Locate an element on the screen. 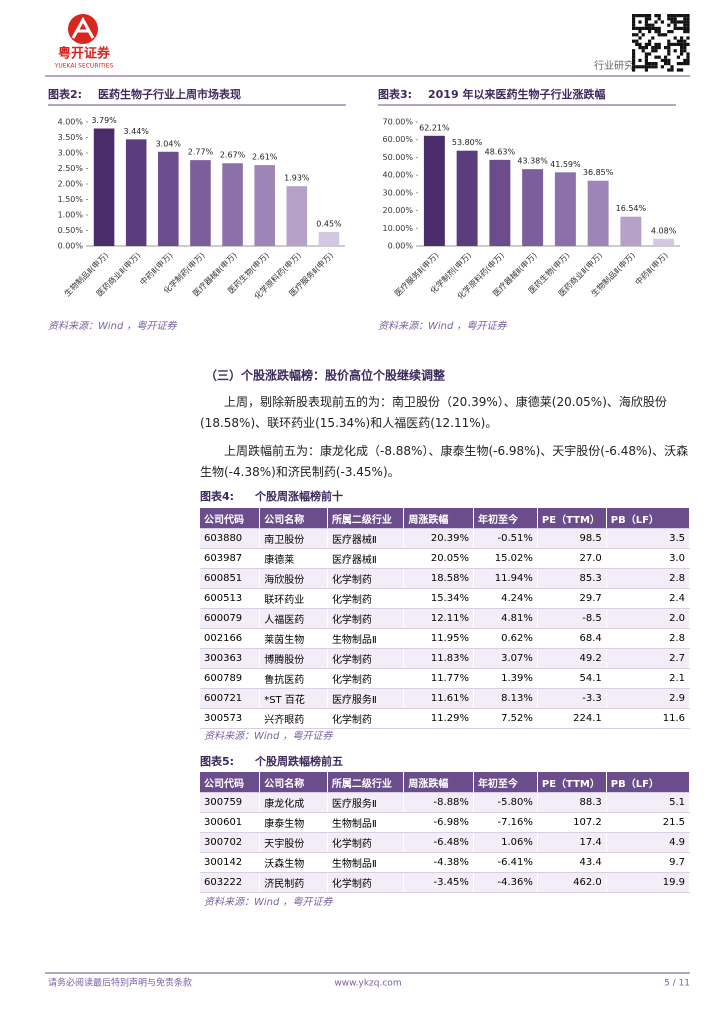  table-cell: 2.4 is located at coordinates (648, 598).